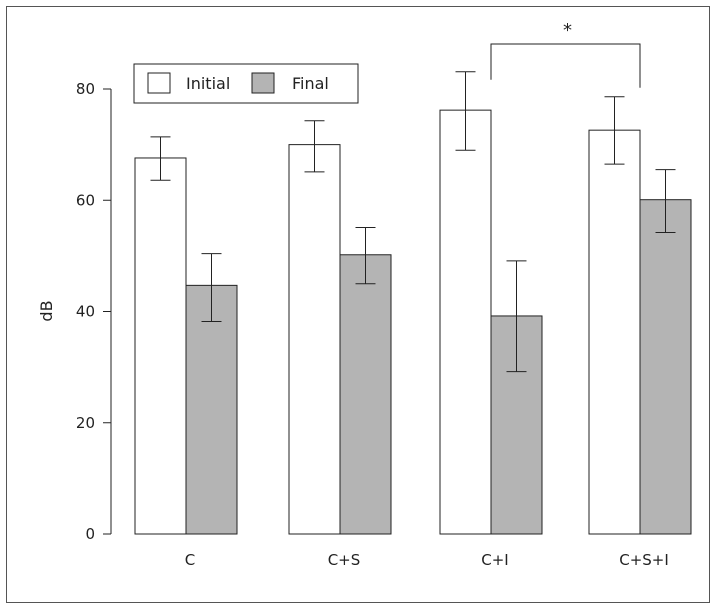 This screenshot has width=717, height=610. What do you see at coordinates (465, 322) in the screenshot?
I see `bar-initial-cplusi` at bounding box center [465, 322].